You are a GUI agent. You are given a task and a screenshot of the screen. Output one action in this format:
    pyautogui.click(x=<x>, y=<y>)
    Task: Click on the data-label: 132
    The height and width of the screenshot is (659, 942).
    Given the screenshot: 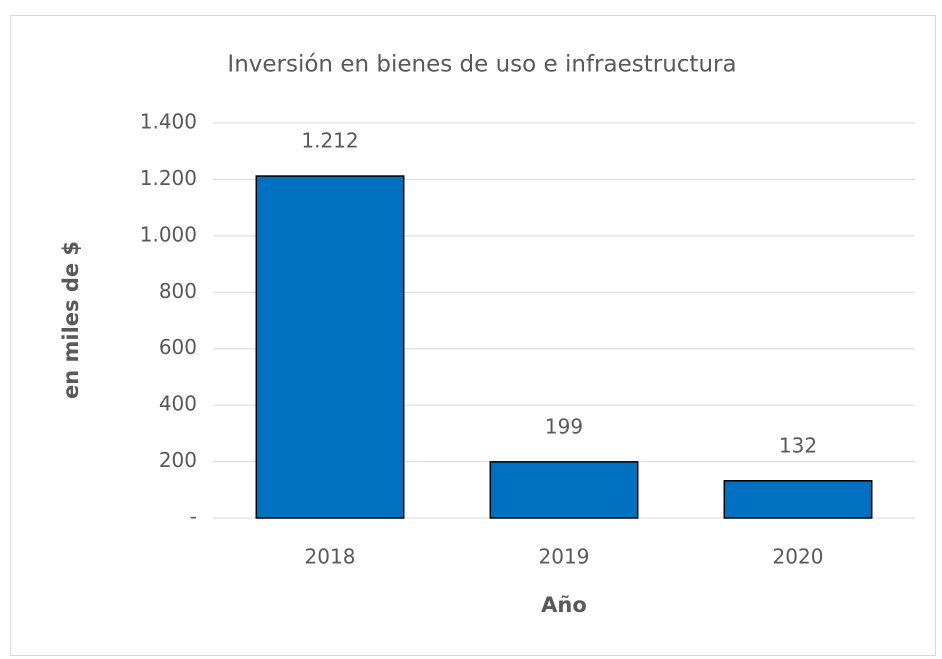 What is the action you would take?
    pyautogui.click(x=798, y=445)
    